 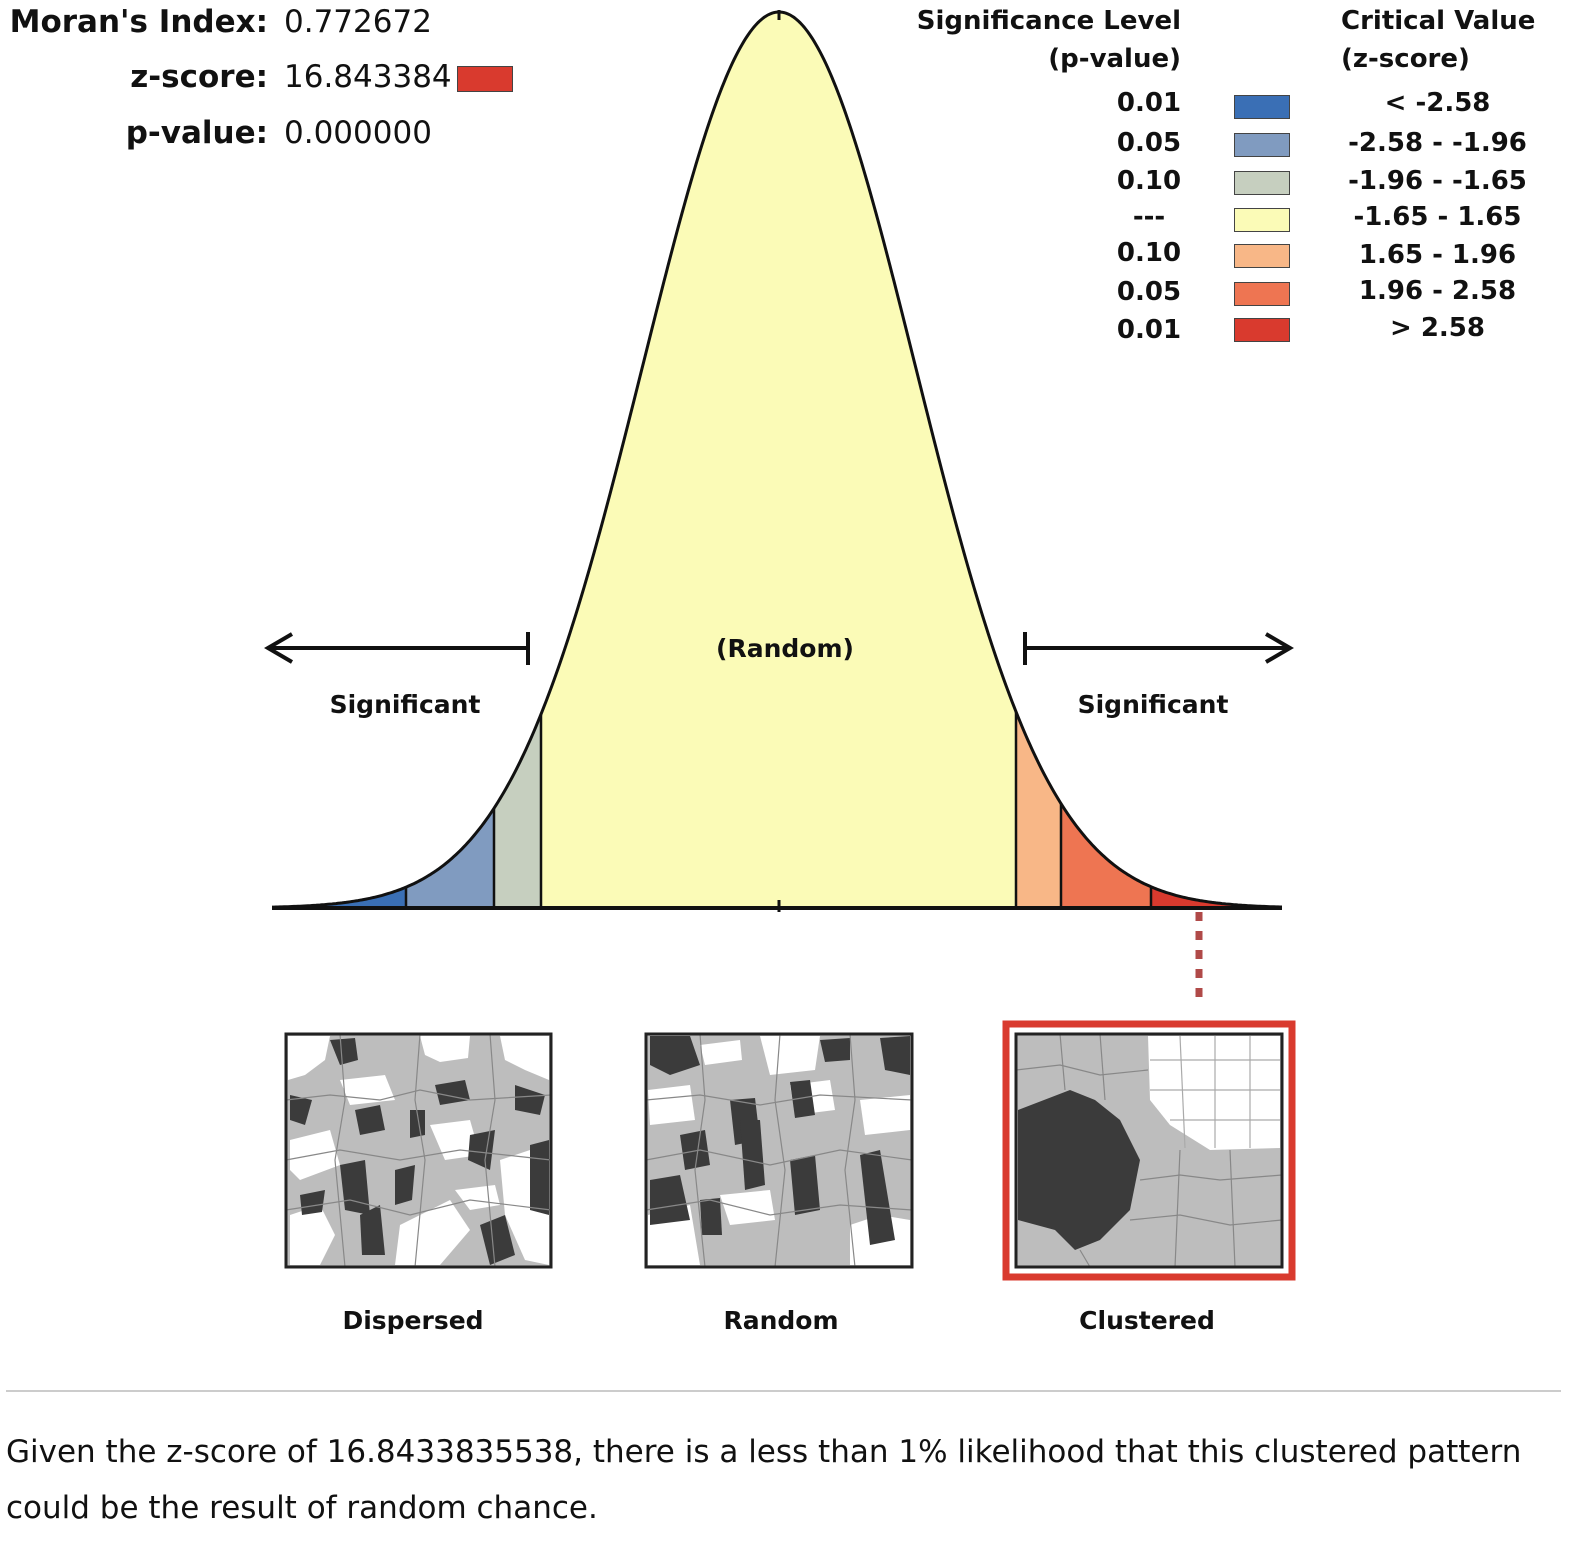 What do you see at coordinates (199, 77) in the screenshot?
I see `z-score-label: z-score:` at bounding box center [199, 77].